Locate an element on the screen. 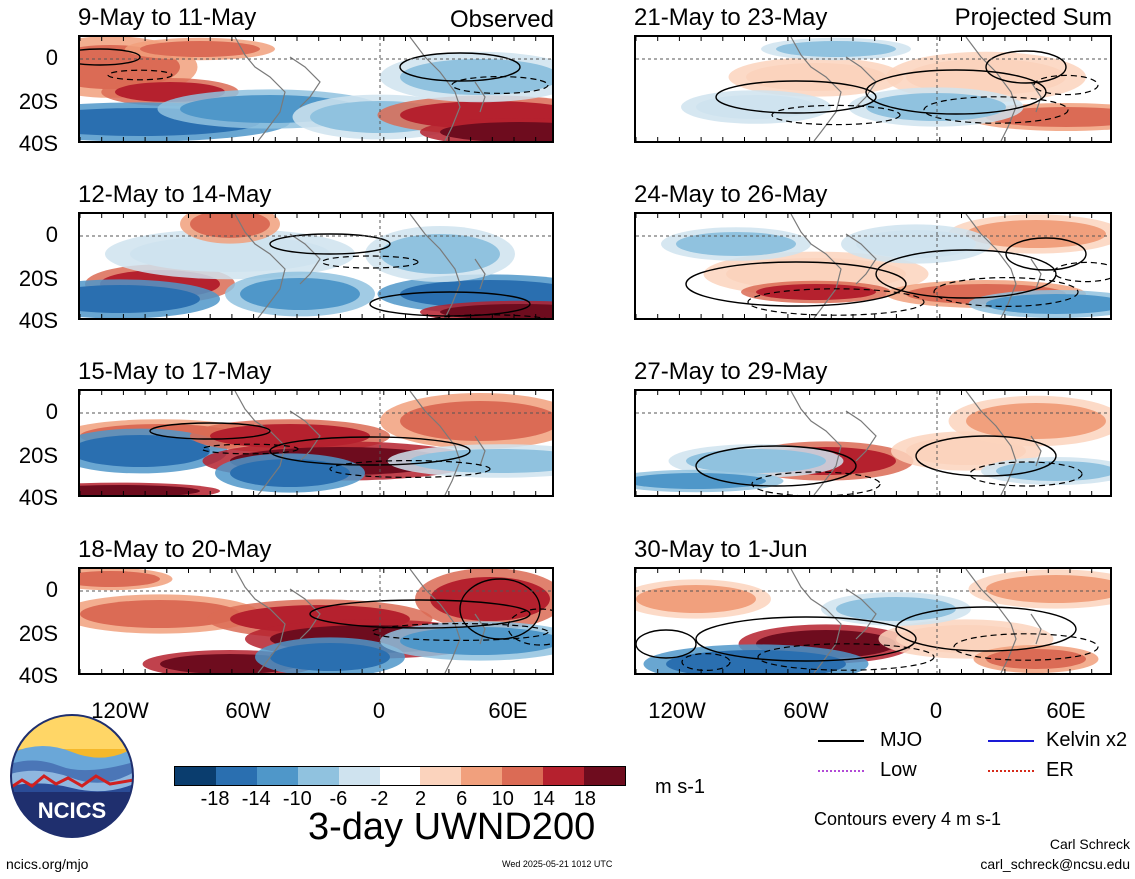 Image resolution: width=1135 pixels, height=879 pixels. colorbar-tick-label: 10 is located at coordinates (502, 799).